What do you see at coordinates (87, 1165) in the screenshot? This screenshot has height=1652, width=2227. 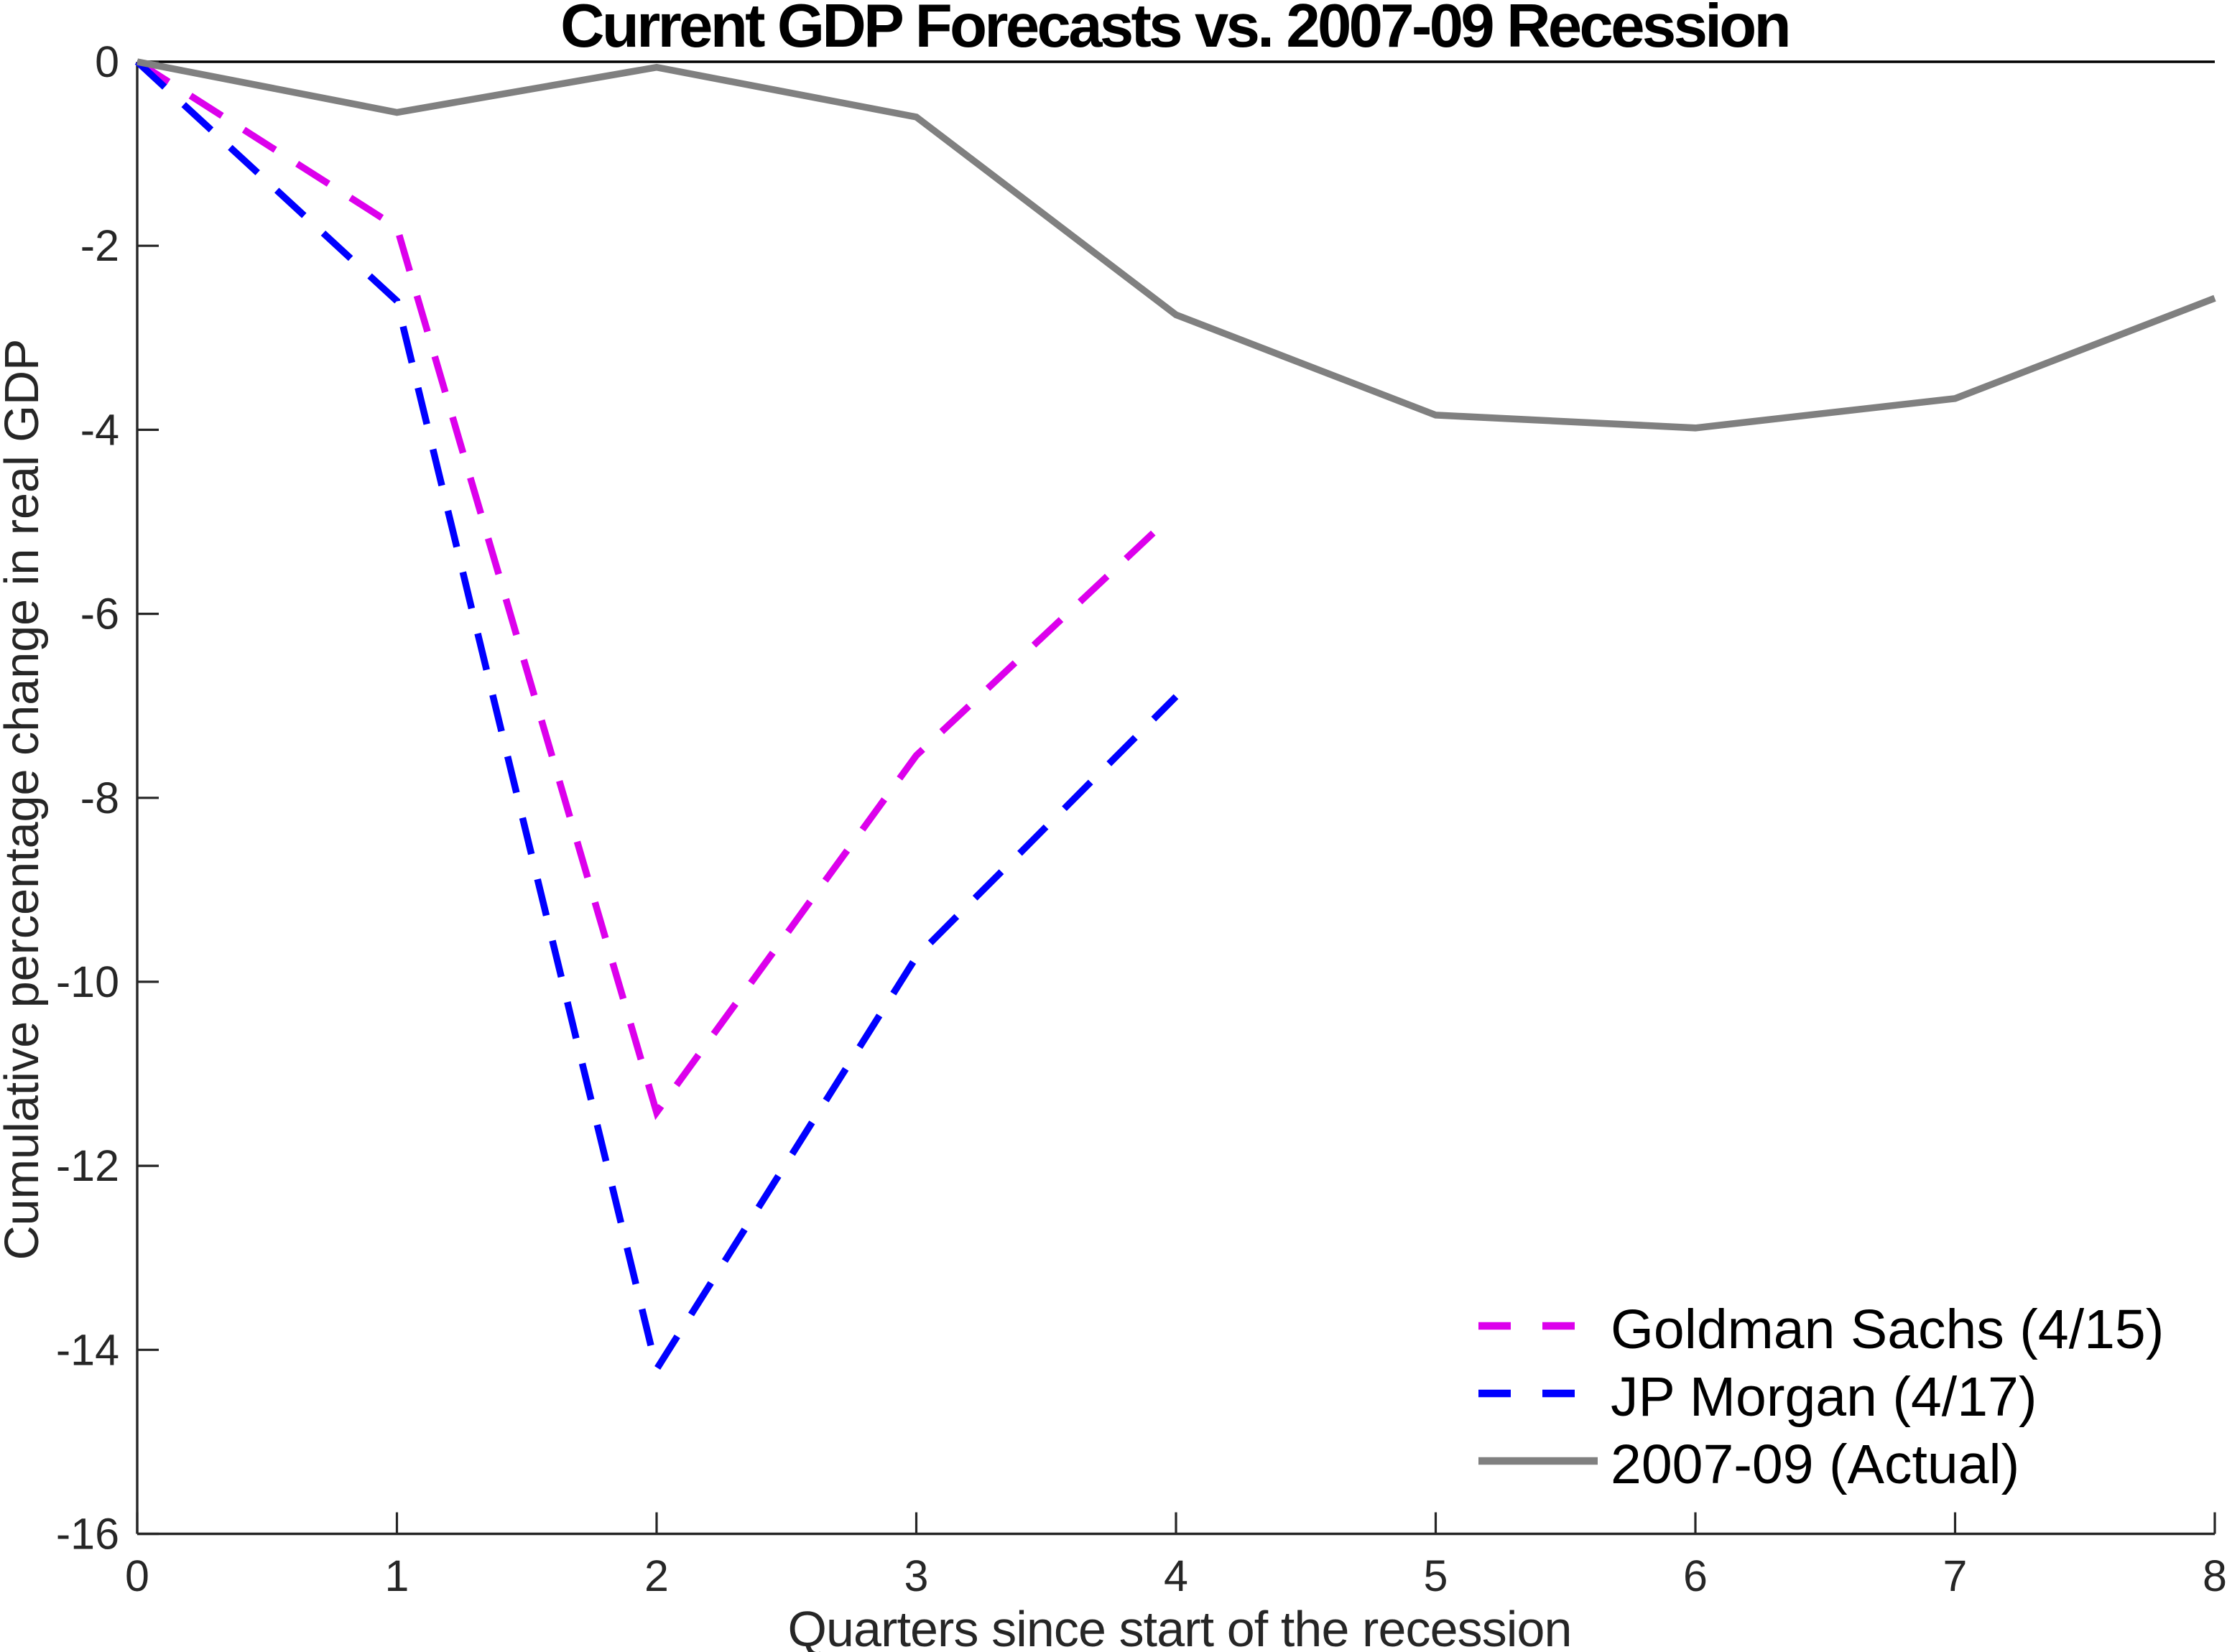 I see `svg-text: -12` at bounding box center [87, 1165].